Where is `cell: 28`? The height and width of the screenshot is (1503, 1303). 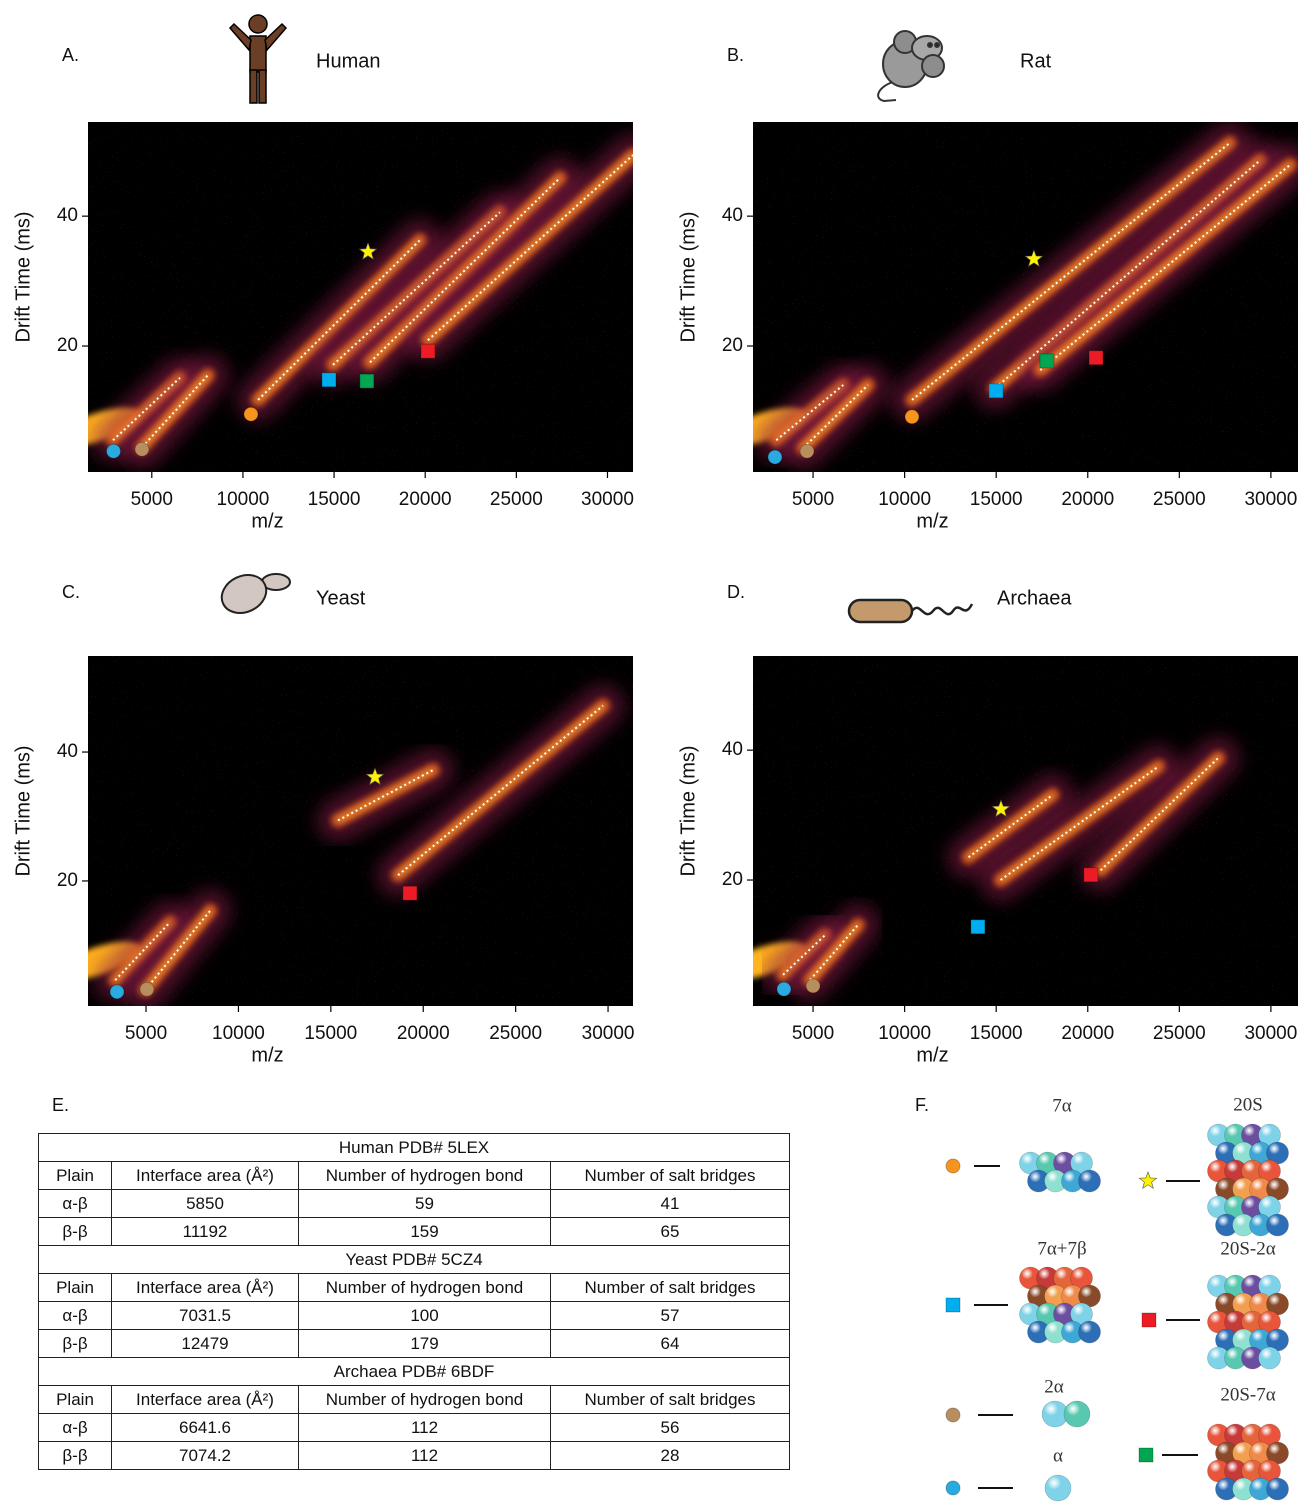
cell: 28 is located at coordinates (670, 1455).